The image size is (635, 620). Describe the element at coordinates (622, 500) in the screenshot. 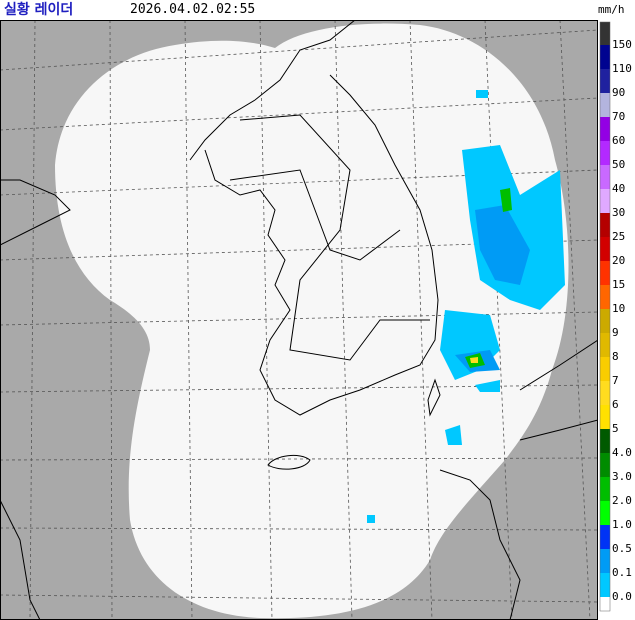

I see `legend-label: 2.0` at that location.